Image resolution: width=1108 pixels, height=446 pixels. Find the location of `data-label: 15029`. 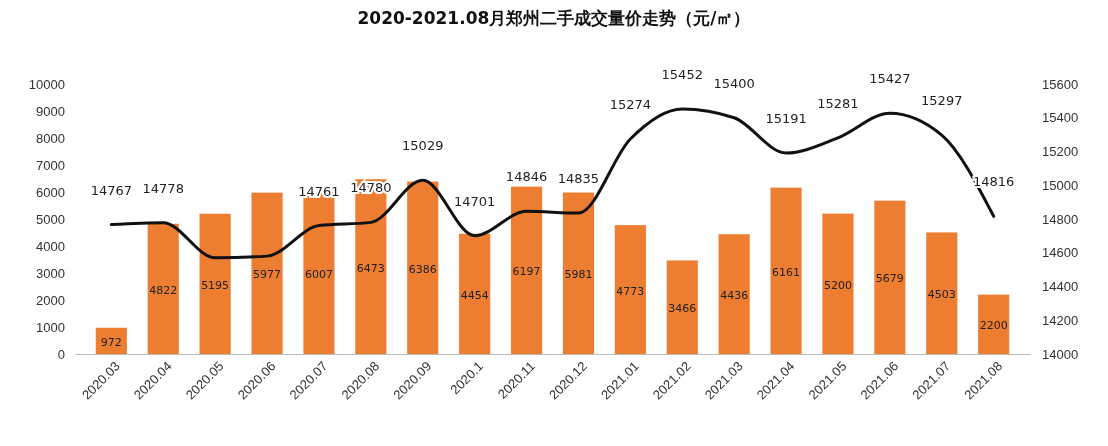

data-label: 15029 is located at coordinates (423, 146).